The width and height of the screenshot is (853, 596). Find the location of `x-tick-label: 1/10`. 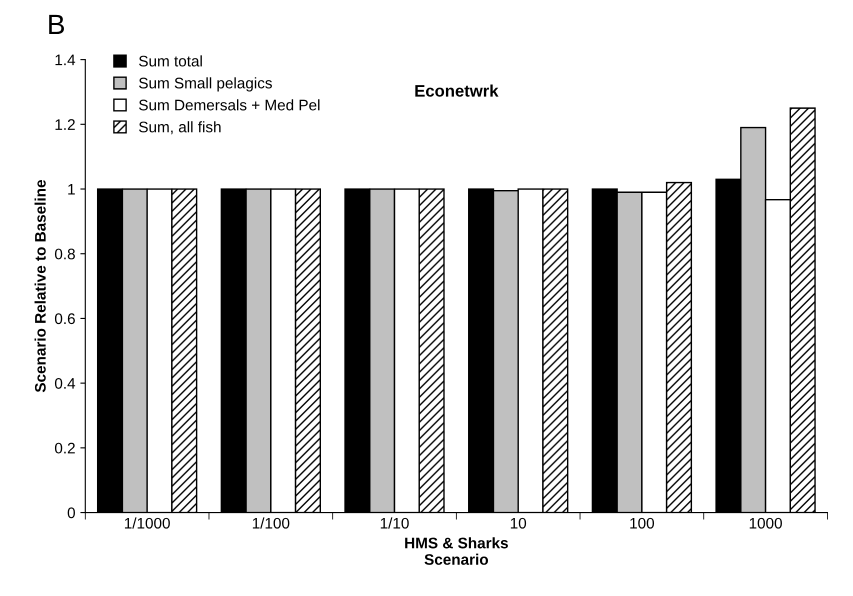

x-tick-label: 1/10 is located at coordinates (394, 523).